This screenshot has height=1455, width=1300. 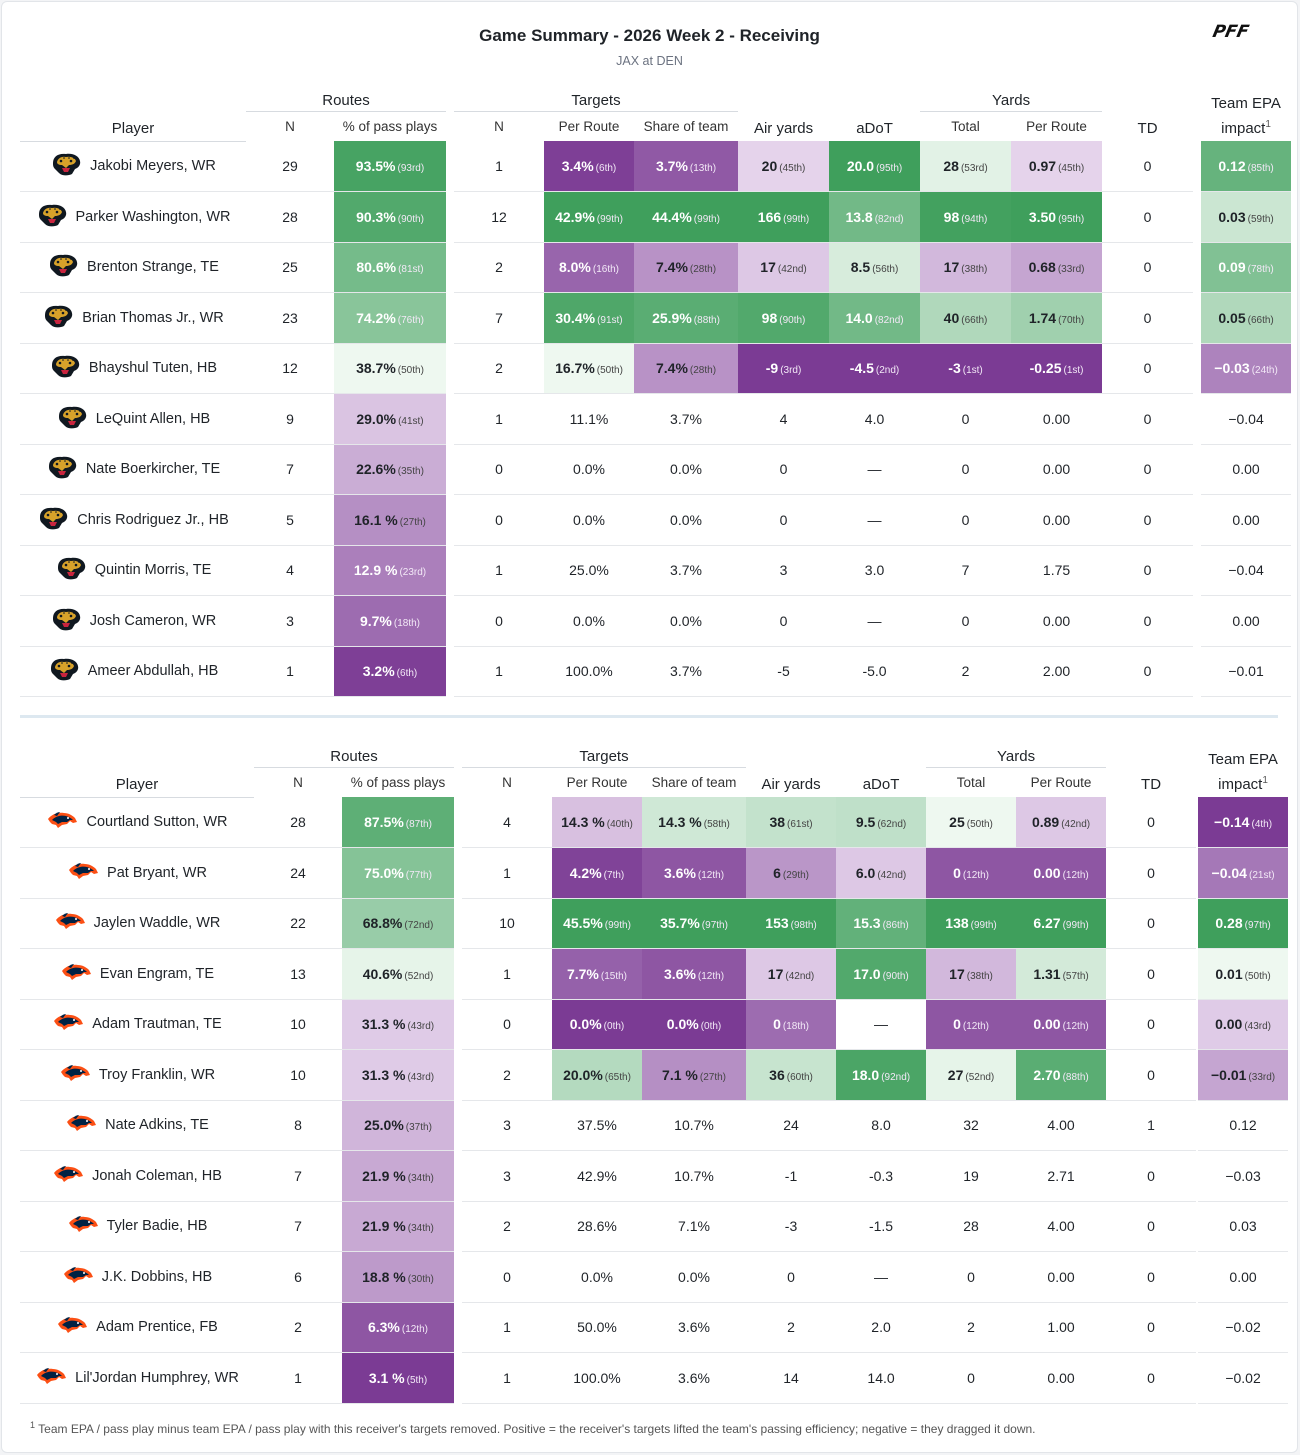 What do you see at coordinates (881, 1378) in the screenshot?
I see `adot-cell: 14.0` at bounding box center [881, 1378].